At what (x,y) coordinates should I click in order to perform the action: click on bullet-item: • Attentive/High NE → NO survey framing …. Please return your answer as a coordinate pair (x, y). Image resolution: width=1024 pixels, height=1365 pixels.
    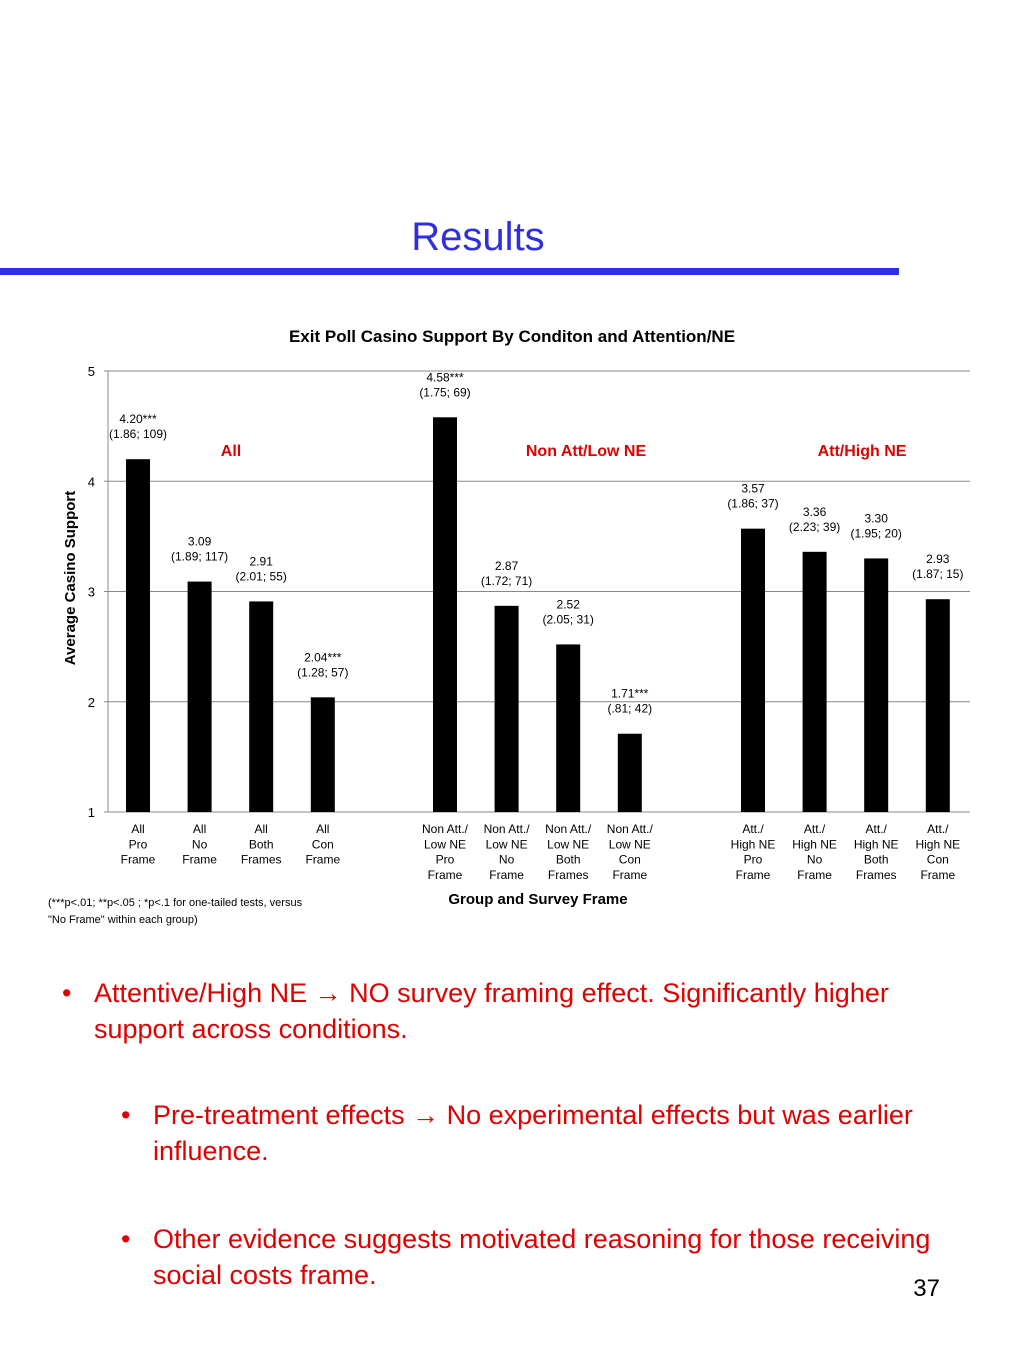
    Looking at the image, I should click on (493, 1011).